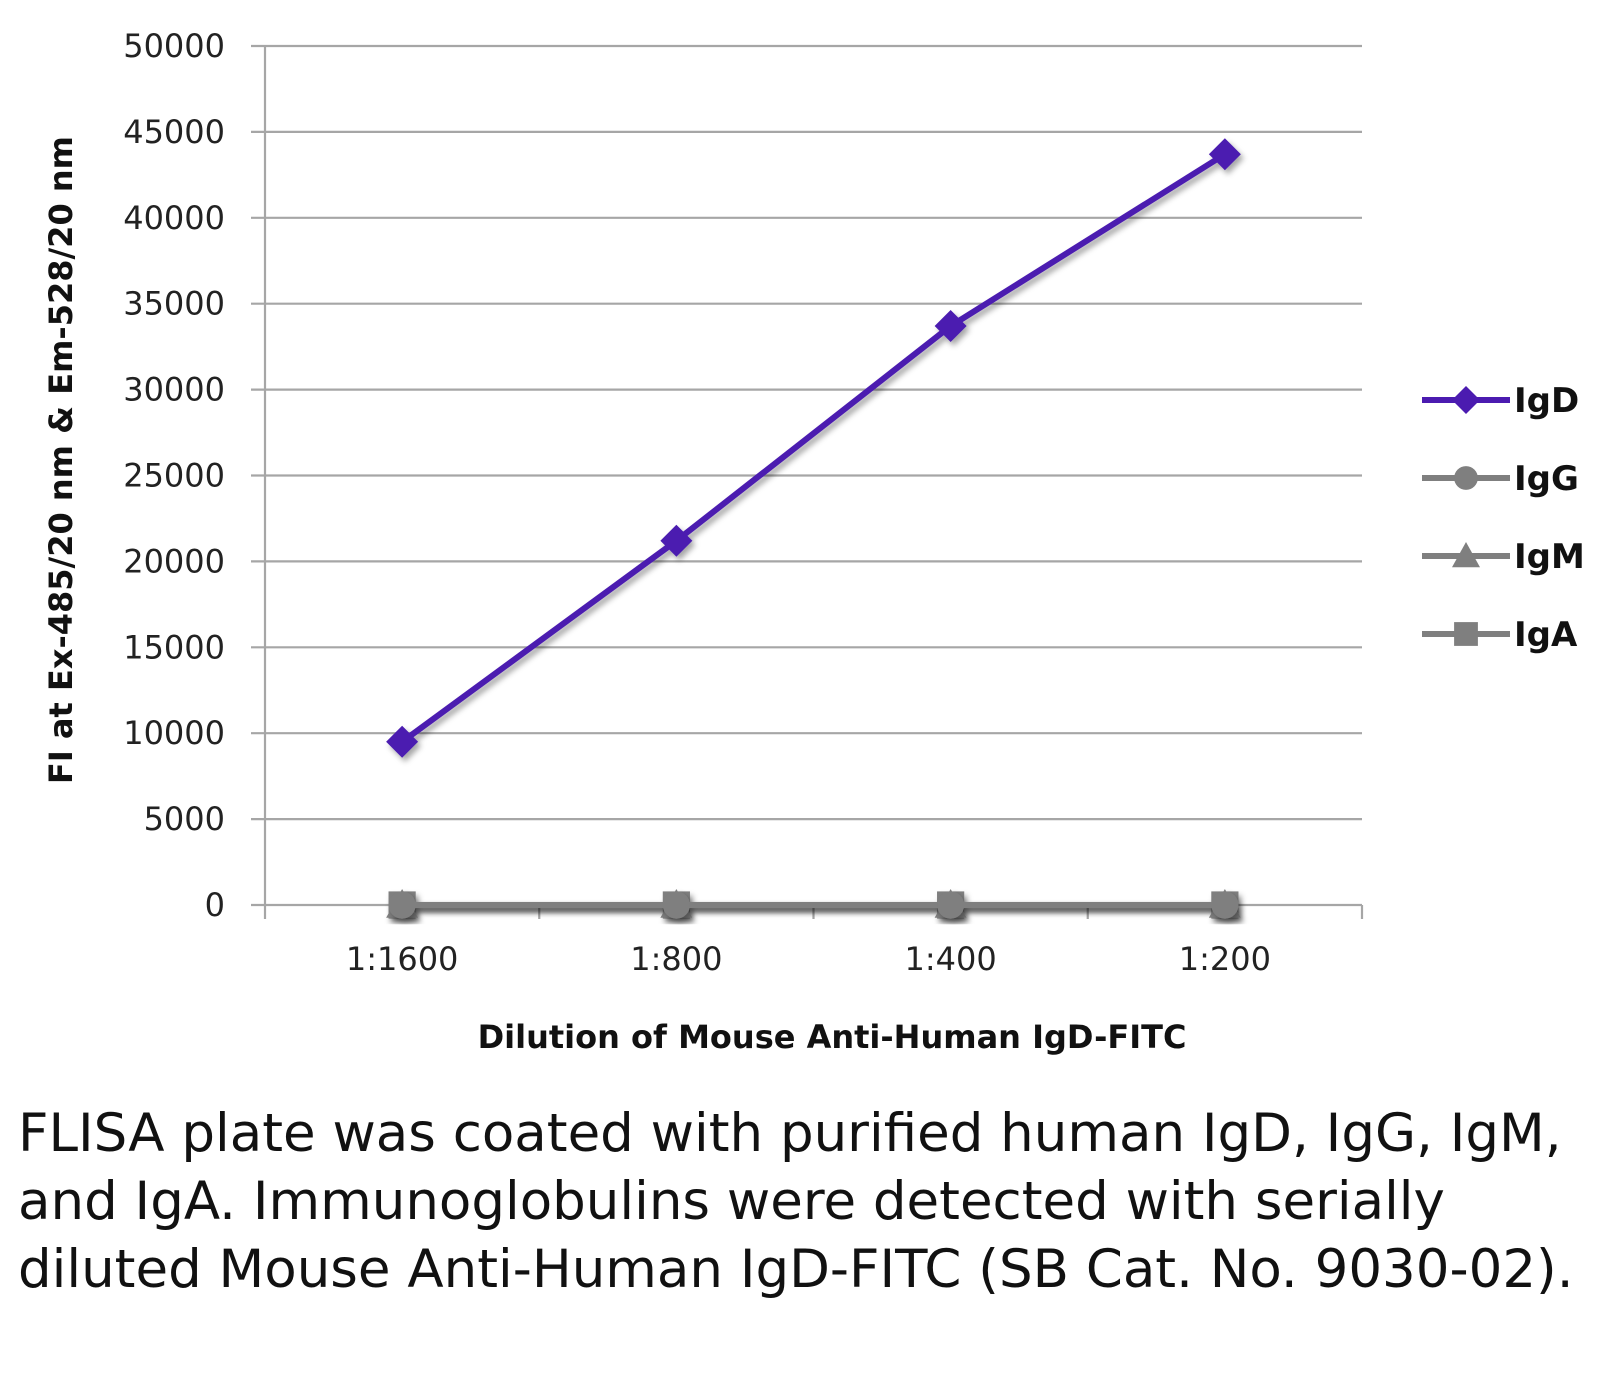 This screenshot has width=1612, height=1382. What do you see at coordinates (1466, 478) in the screenshot?
I see `legend-marker-IgG` at bounding box center [1466, 478].